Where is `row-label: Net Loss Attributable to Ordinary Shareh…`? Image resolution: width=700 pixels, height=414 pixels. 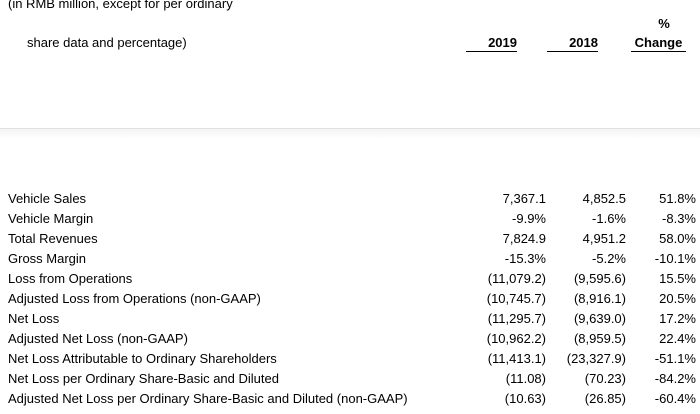 row-label: Net Loss Attributable to Ordinary Shareh… is located at coordinates (142, 358).